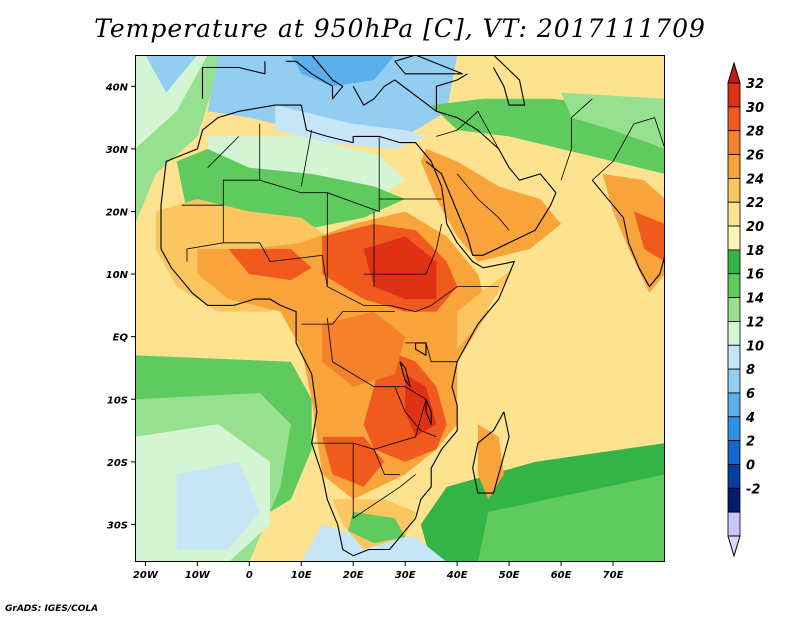  What do you see at coordinates (613, 575) in the screenshot?
I see `lon-tick-label: 70E` at bounding box center [613, 575].